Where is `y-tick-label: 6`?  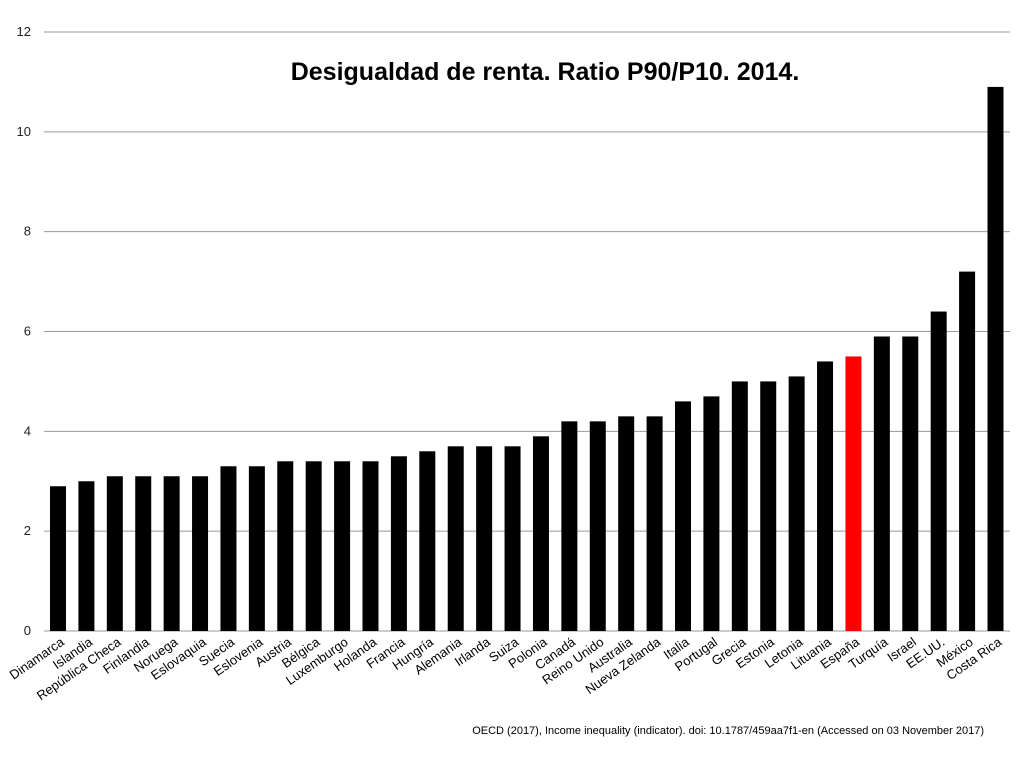 y-tick-label: 6 is located at coordinates (27, 331).